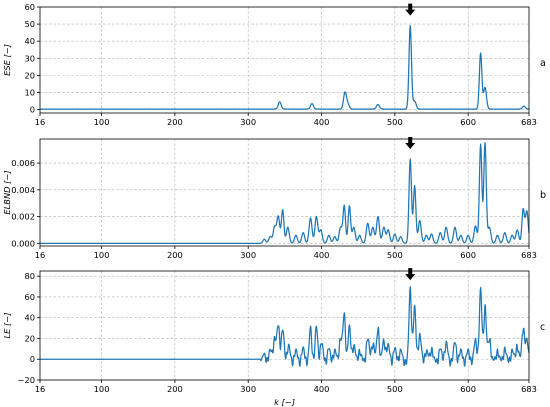 This screenshot has height=407, width=550. I want to click on x-axis-label: k [−], so click(284, 402).